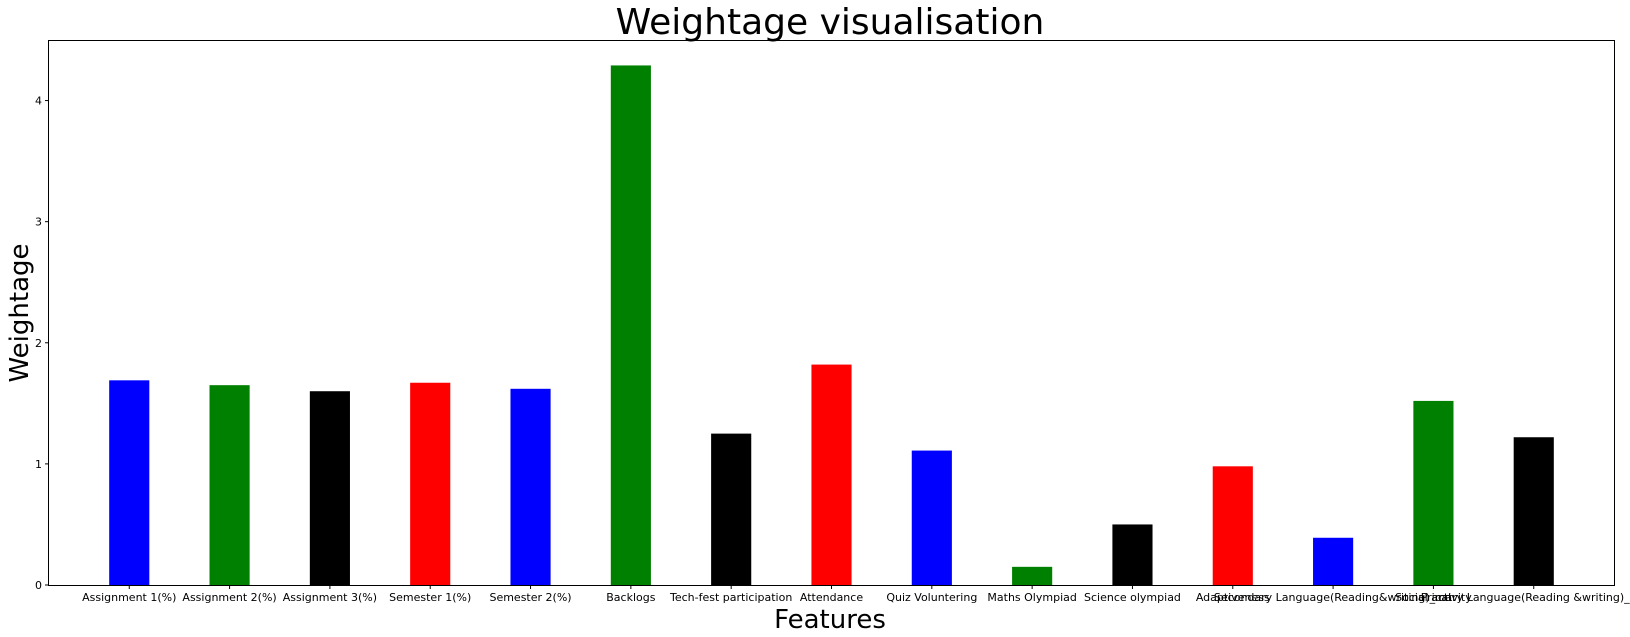  What do you see at coordinates (229, 597) in the screenshot?
I see `x-tick-label: Assignment 2(%)` at bounding box center [229, 597].